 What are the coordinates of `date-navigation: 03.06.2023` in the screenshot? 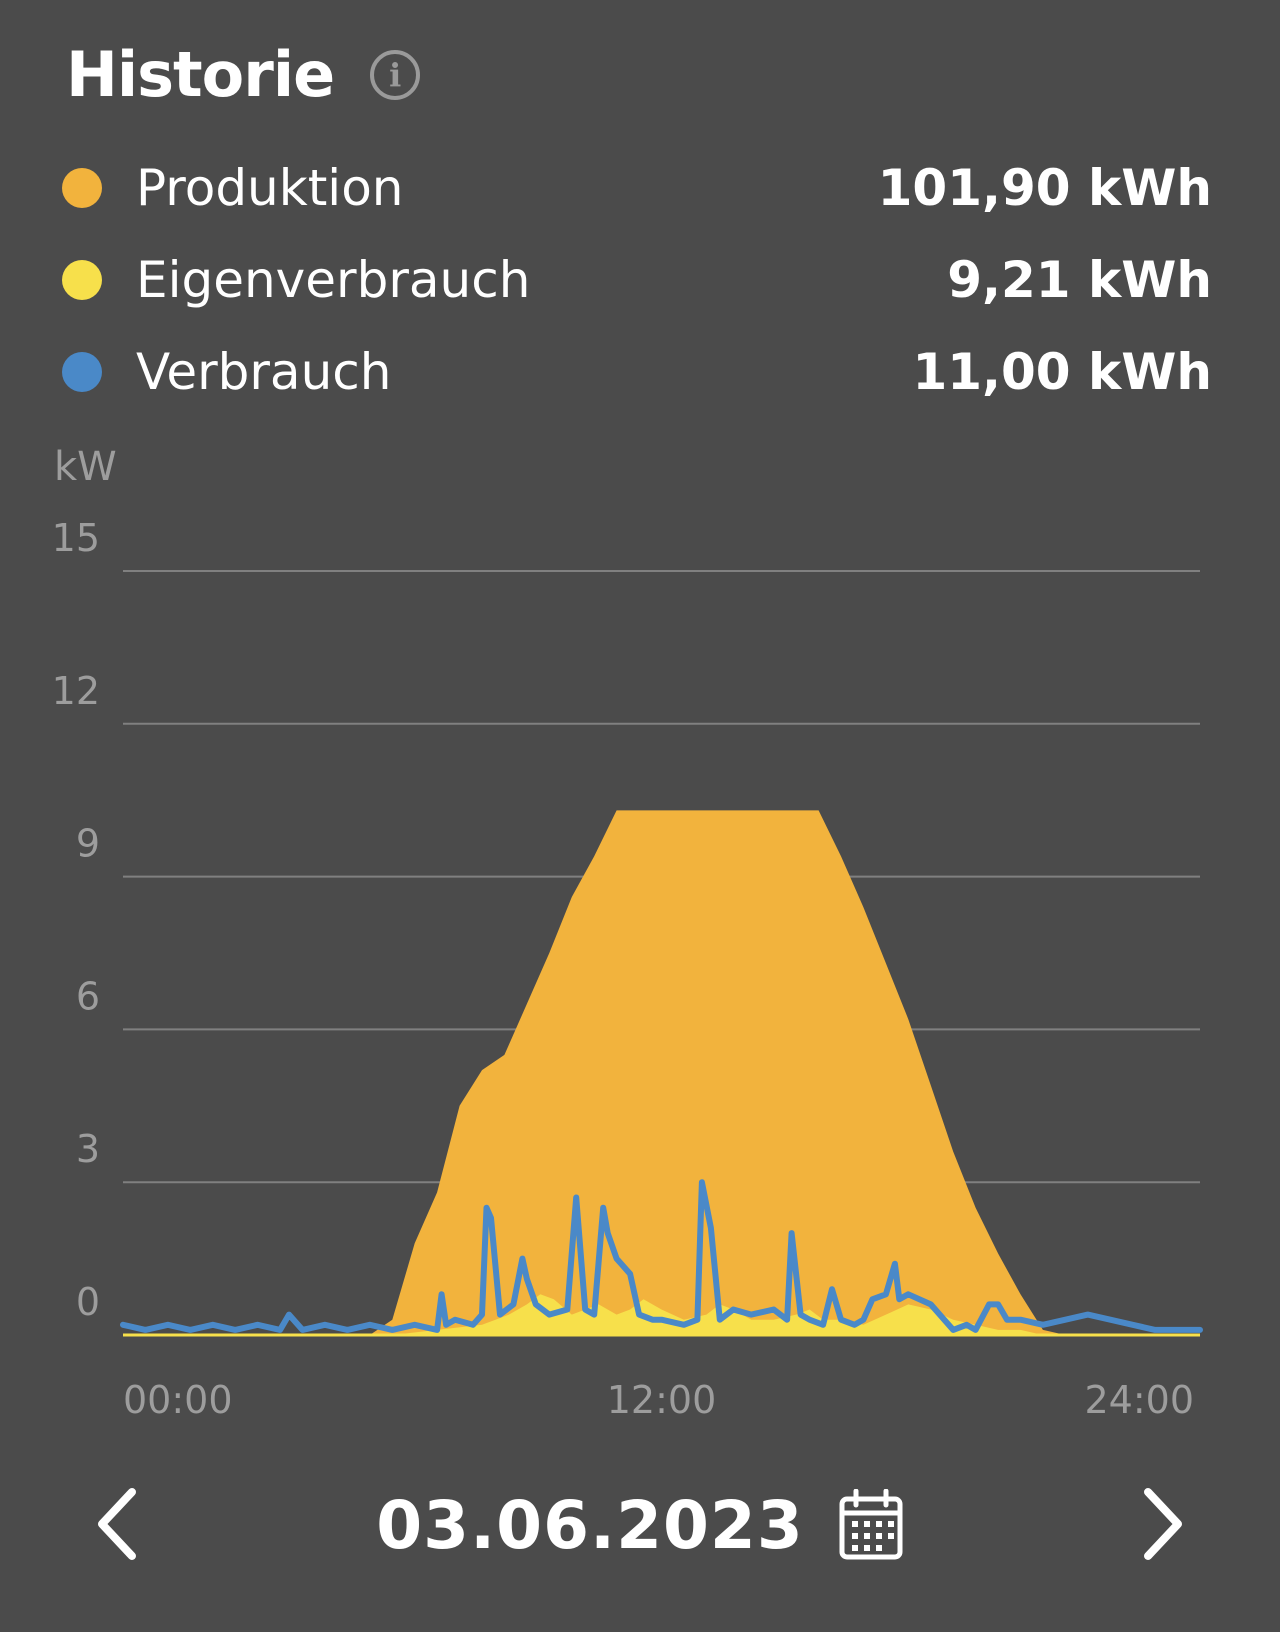 It's located at (640, 1525).